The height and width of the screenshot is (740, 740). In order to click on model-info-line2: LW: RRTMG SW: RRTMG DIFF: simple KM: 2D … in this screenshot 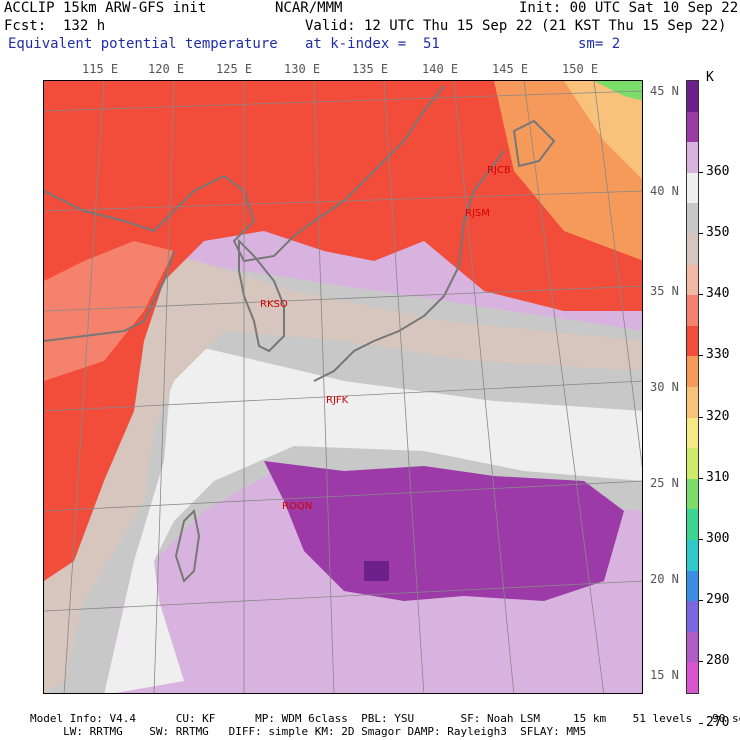, I will do `click(308, 731)`.